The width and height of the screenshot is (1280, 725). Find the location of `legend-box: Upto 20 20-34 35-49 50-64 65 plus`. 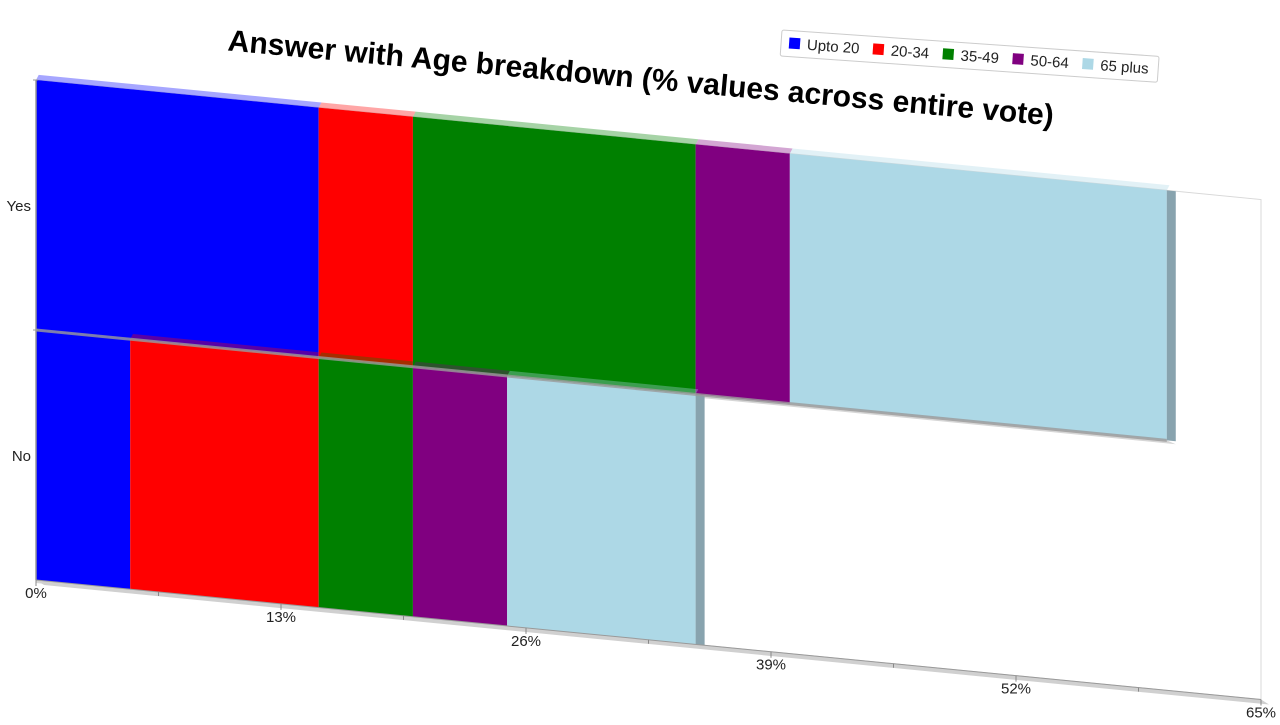

legend-box: Upto 20 20-34 35-49 50-64 65 plus is located at coordinates (969, 56).